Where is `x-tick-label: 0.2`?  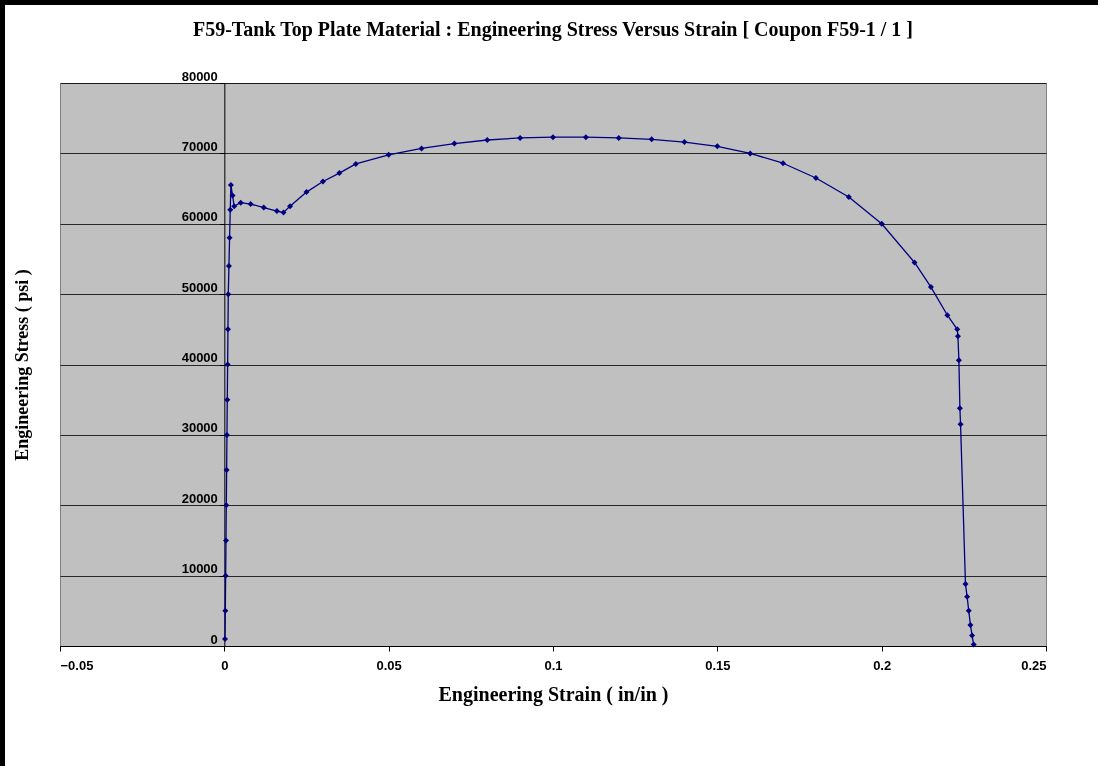
x-tick-label: 0.2 is located at coordinates (882, 665).